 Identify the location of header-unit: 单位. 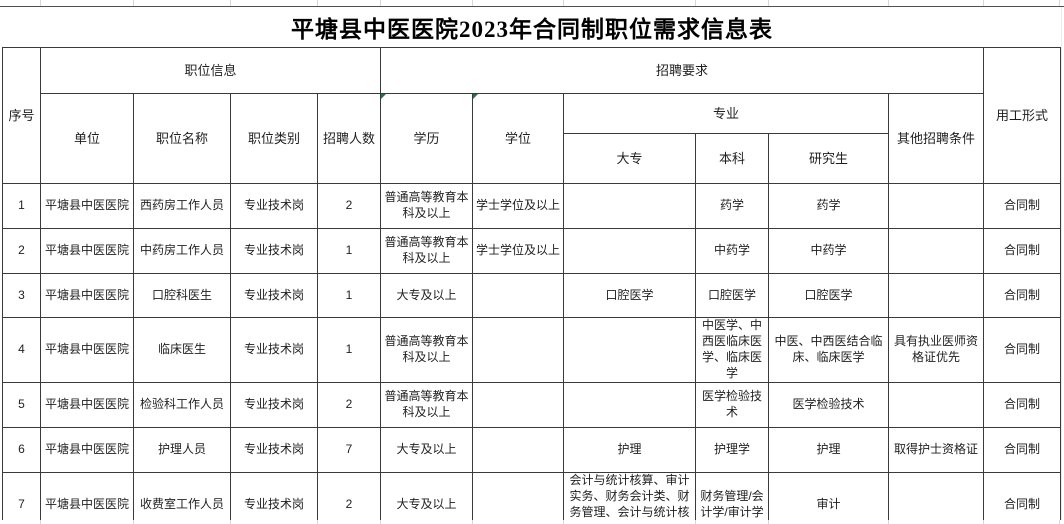
(87, 138).